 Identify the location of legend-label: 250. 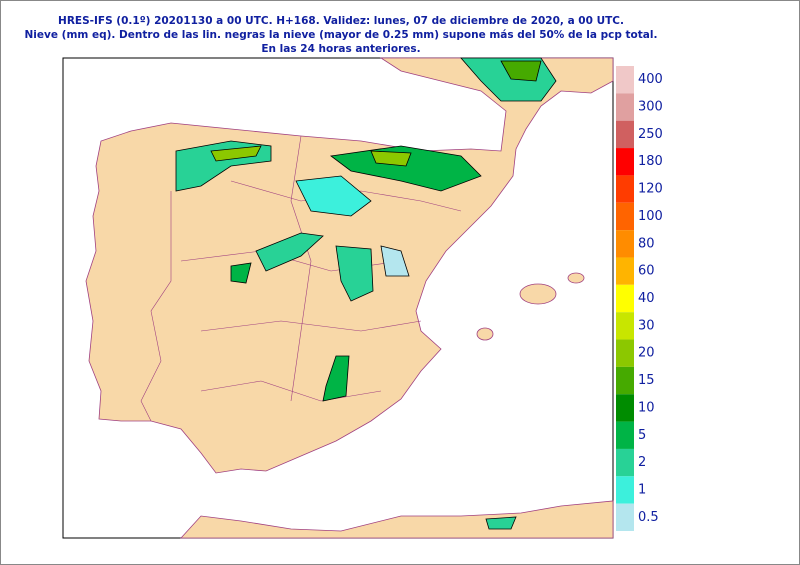
(650, 134).